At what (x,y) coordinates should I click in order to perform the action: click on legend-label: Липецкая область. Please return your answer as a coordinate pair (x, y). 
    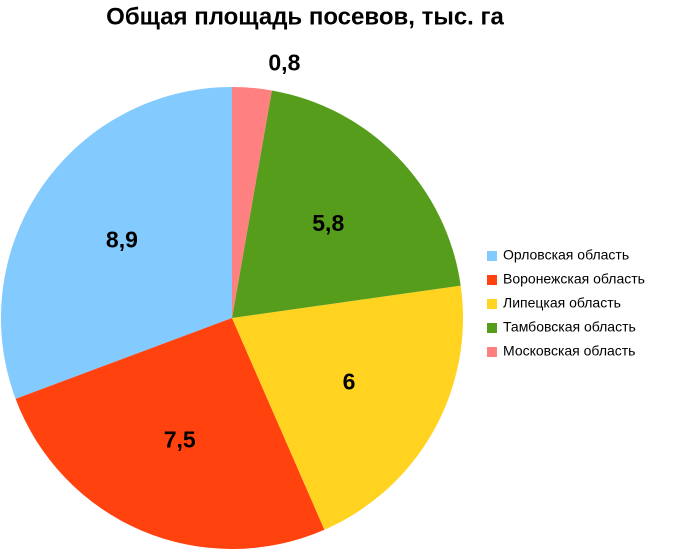
    Looking at the image, I should click on (562, 303).